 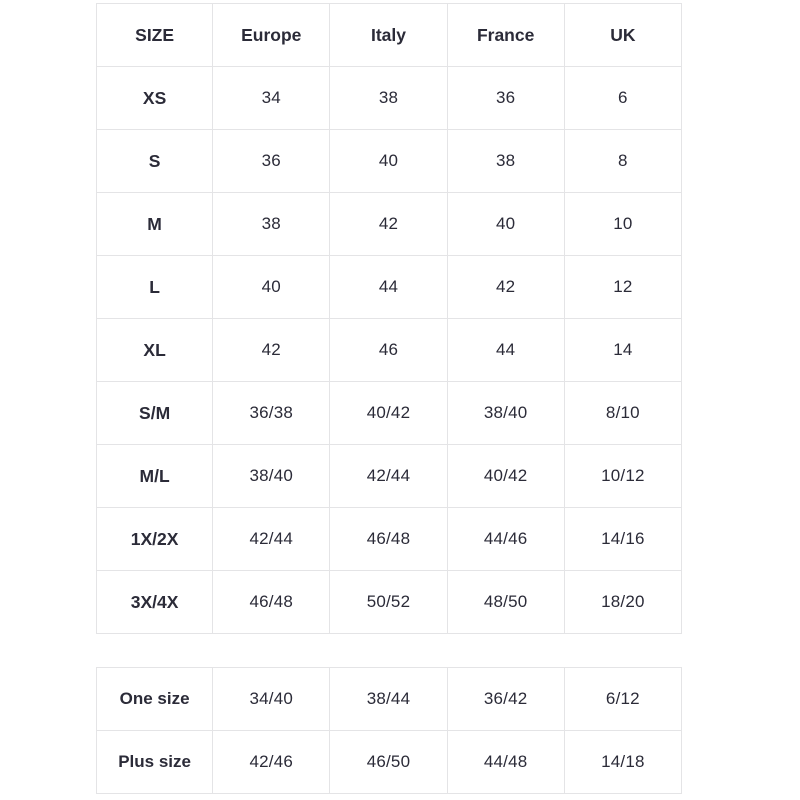 What do you see at coordinates (154, 762) in the screenshot?
I see `row-label: Plus size` at bounding box center [154, 762].